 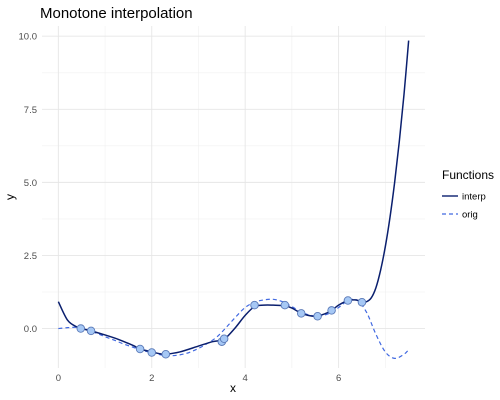 What do you see at coordinates (245, 378) in the screenshot?
I see `x-tick-label: 4` at bounding box center [245, 378].